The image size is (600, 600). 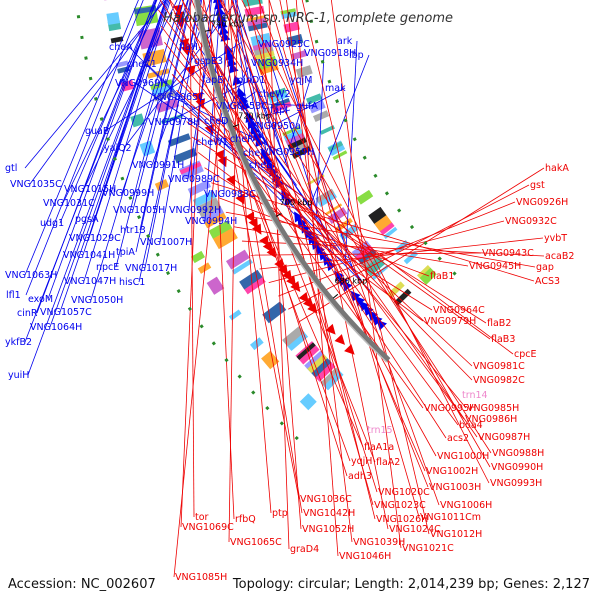 What do you see at coordinates (428, 548) in the screenshot?
I see `reverse-gene-label: VNG1021C` at bounding box center [428, 548].